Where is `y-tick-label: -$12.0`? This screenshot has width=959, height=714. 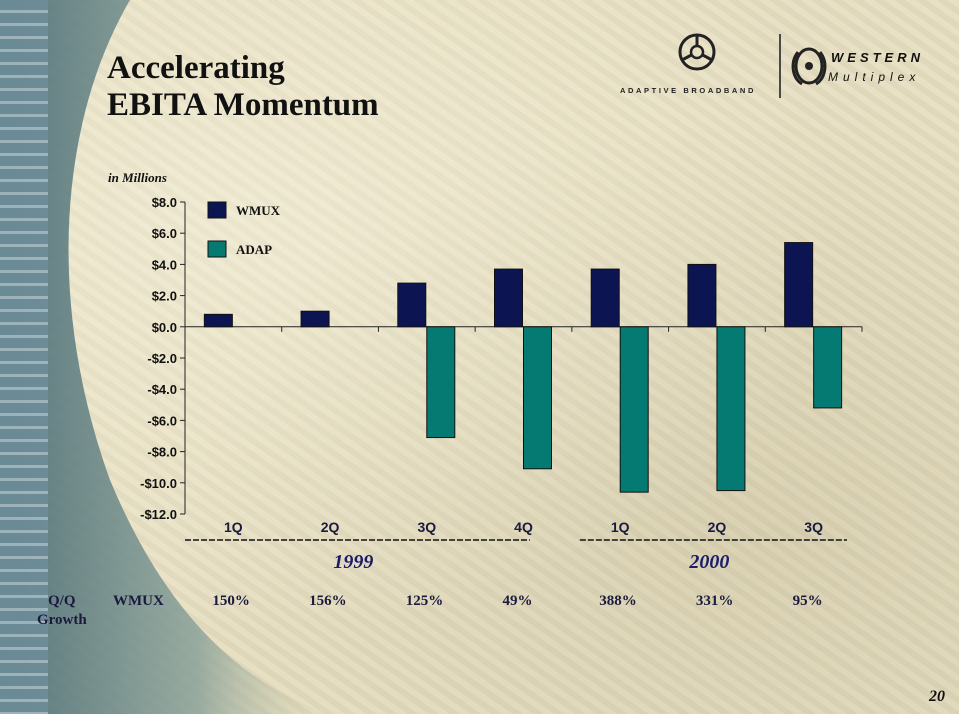
y-tick-label: -$12.0 is located at coordinates (158, 514).